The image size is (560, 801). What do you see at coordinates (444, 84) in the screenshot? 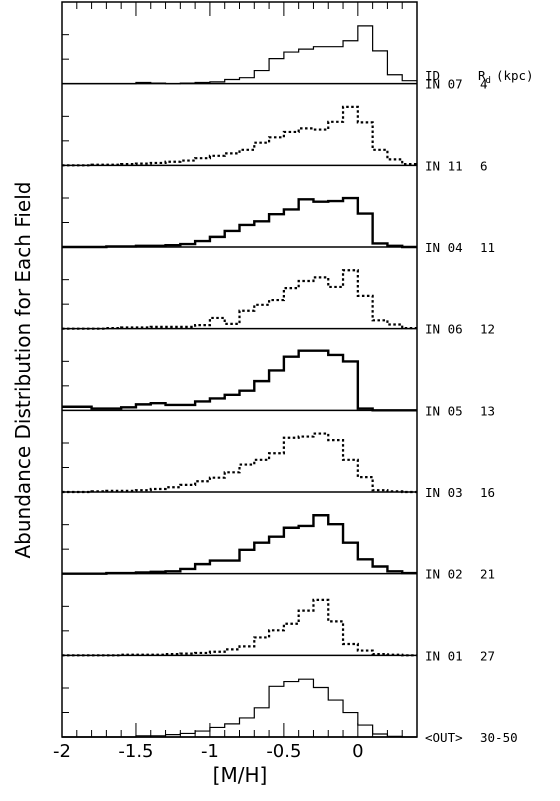
I see `field-id-label: IN 07` at bounding box center [444, 84].